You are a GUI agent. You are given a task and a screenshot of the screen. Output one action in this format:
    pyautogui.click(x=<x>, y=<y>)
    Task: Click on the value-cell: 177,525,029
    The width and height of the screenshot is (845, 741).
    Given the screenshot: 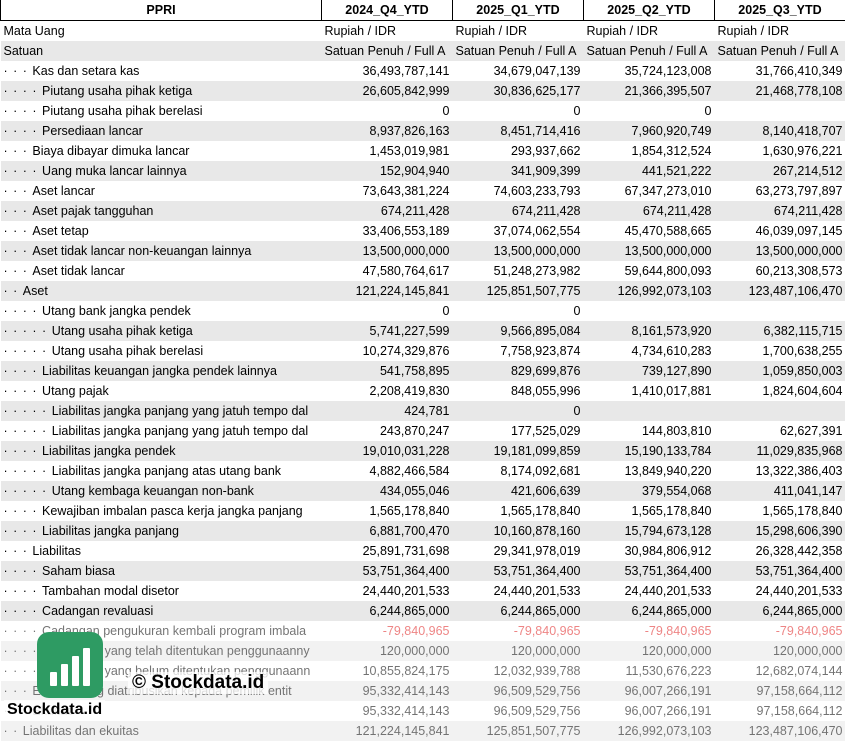 What is the action you would take?
    pyautogui.click(x=545, y=431)
    